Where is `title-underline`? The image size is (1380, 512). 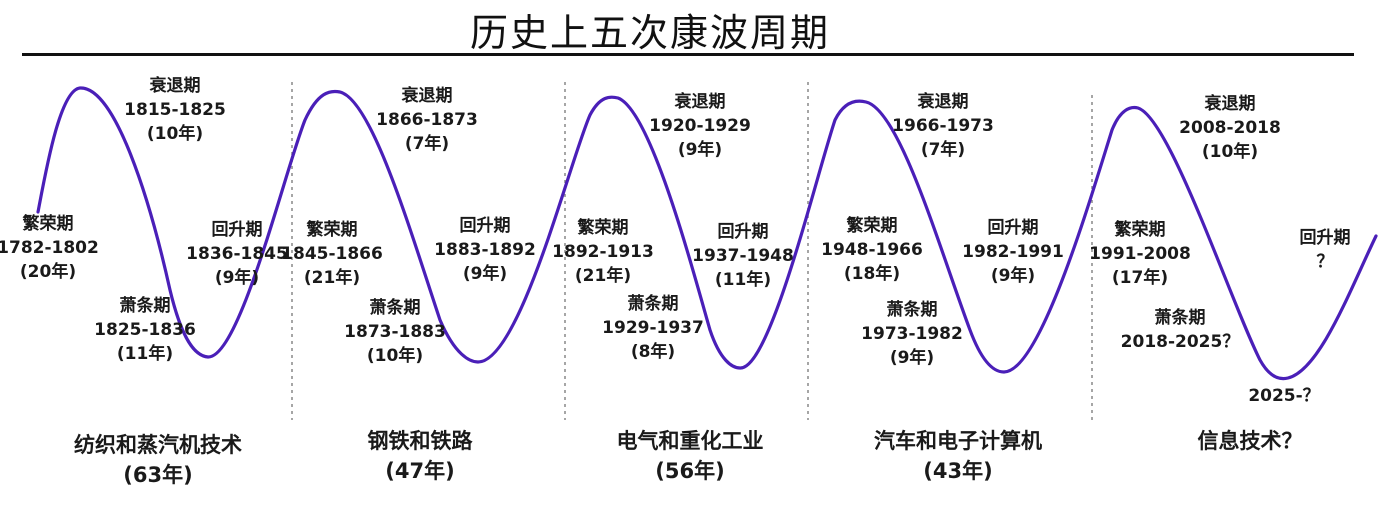 title-underline is located at coordinates (688, 54).